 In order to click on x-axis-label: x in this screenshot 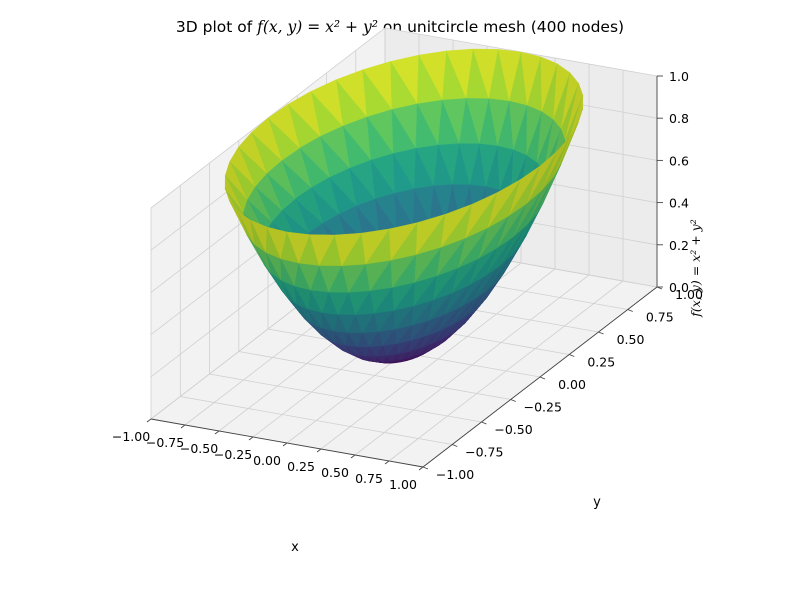, I will do `click(295, 547)`.